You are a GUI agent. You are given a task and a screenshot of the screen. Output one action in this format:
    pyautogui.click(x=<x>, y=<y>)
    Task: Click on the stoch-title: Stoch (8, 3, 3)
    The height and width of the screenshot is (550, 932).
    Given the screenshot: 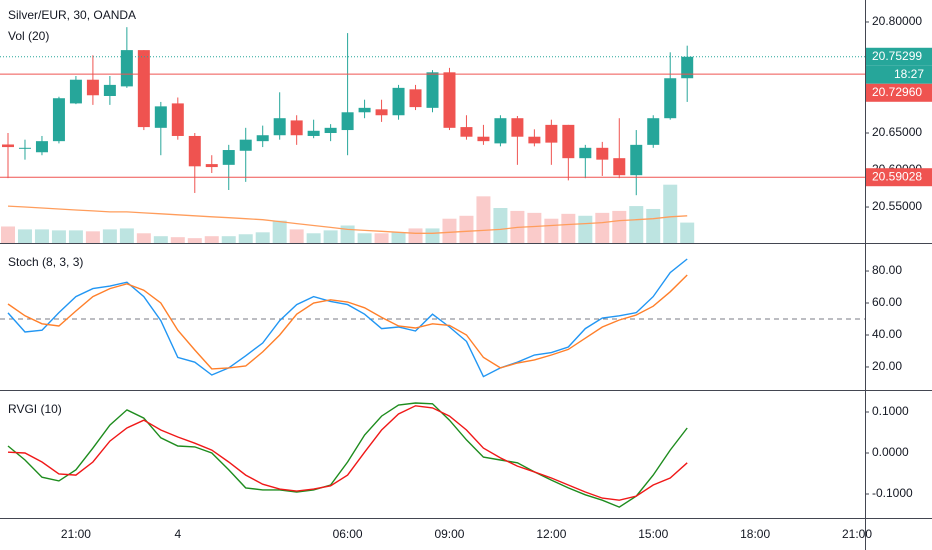 What is the action you would take?
    pyautogui.click(x=45, y=262)
    